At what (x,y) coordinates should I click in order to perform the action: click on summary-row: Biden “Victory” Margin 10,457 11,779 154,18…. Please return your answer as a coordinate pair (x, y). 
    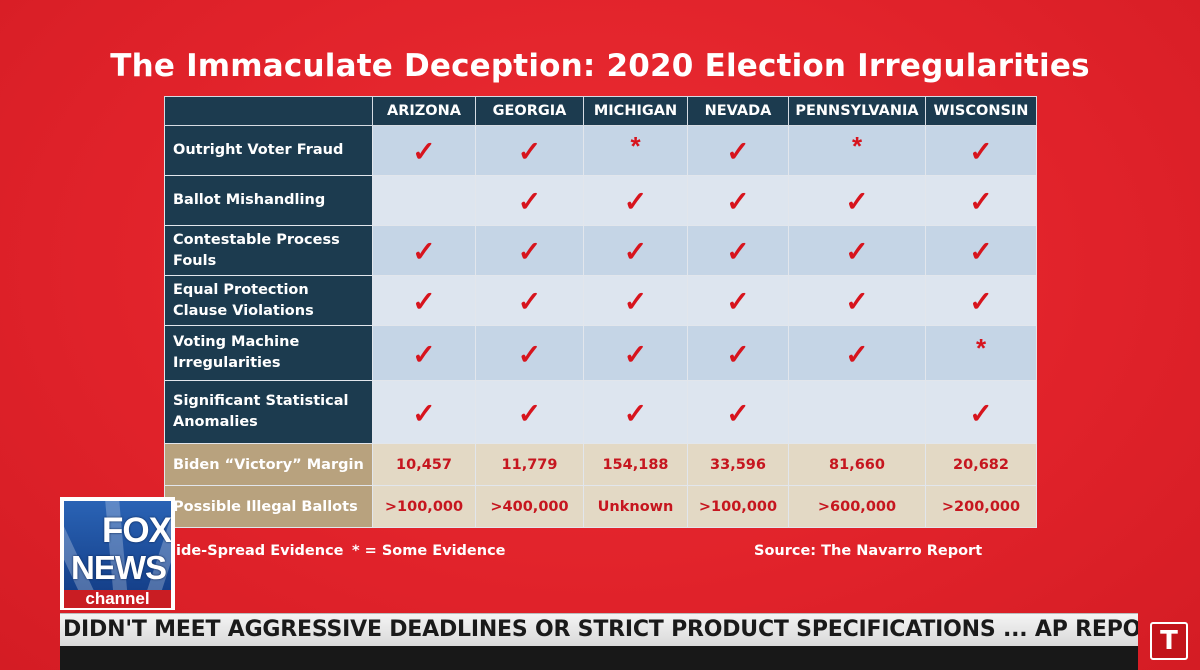
    Looking at the image, I should click on (600, 464).